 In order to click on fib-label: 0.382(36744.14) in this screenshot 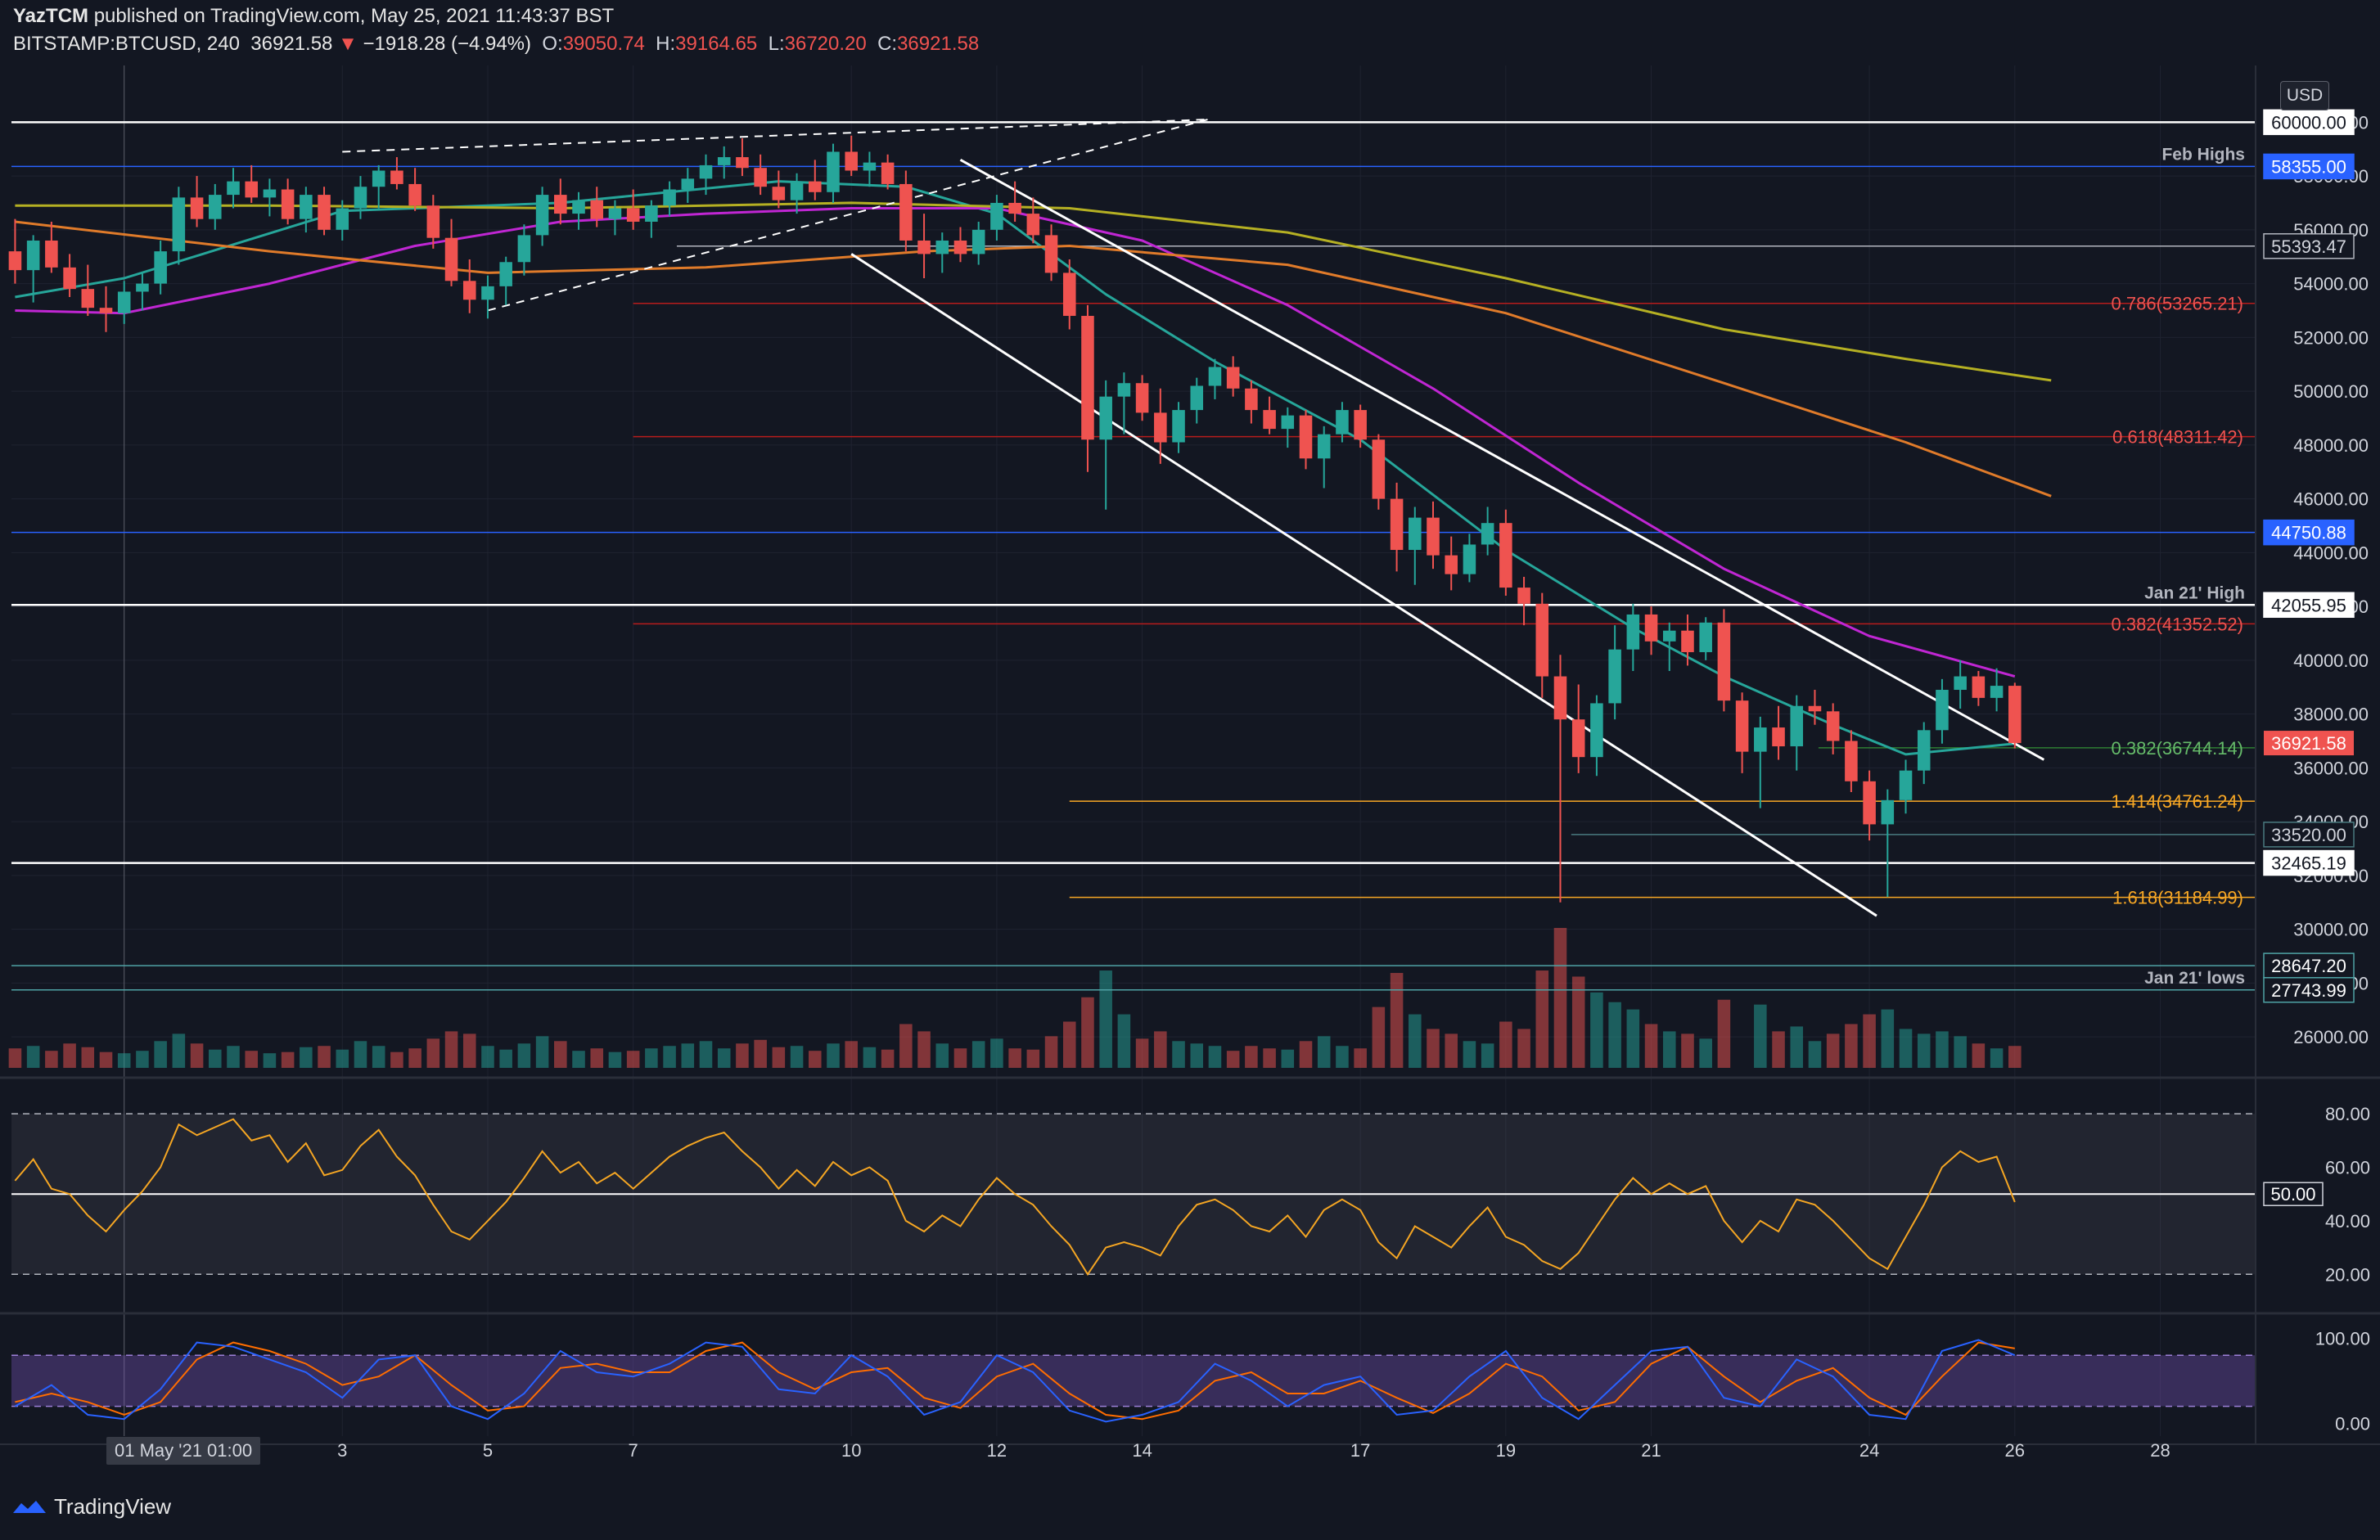, I will do `click(2177, 748)`.